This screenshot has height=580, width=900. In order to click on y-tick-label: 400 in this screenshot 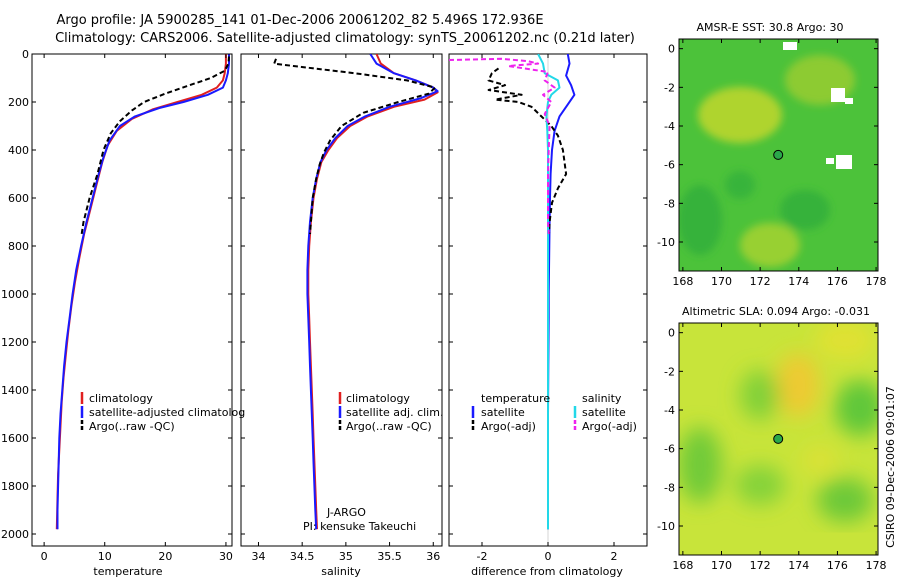, I will do `click(18, 150)`.